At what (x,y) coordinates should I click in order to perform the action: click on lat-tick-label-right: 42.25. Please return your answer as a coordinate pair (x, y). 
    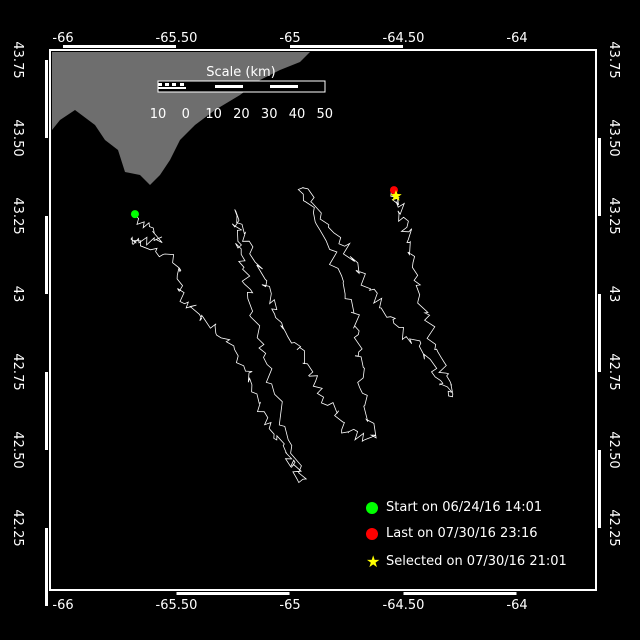
    Looking at the image, I should click on (613, 527).